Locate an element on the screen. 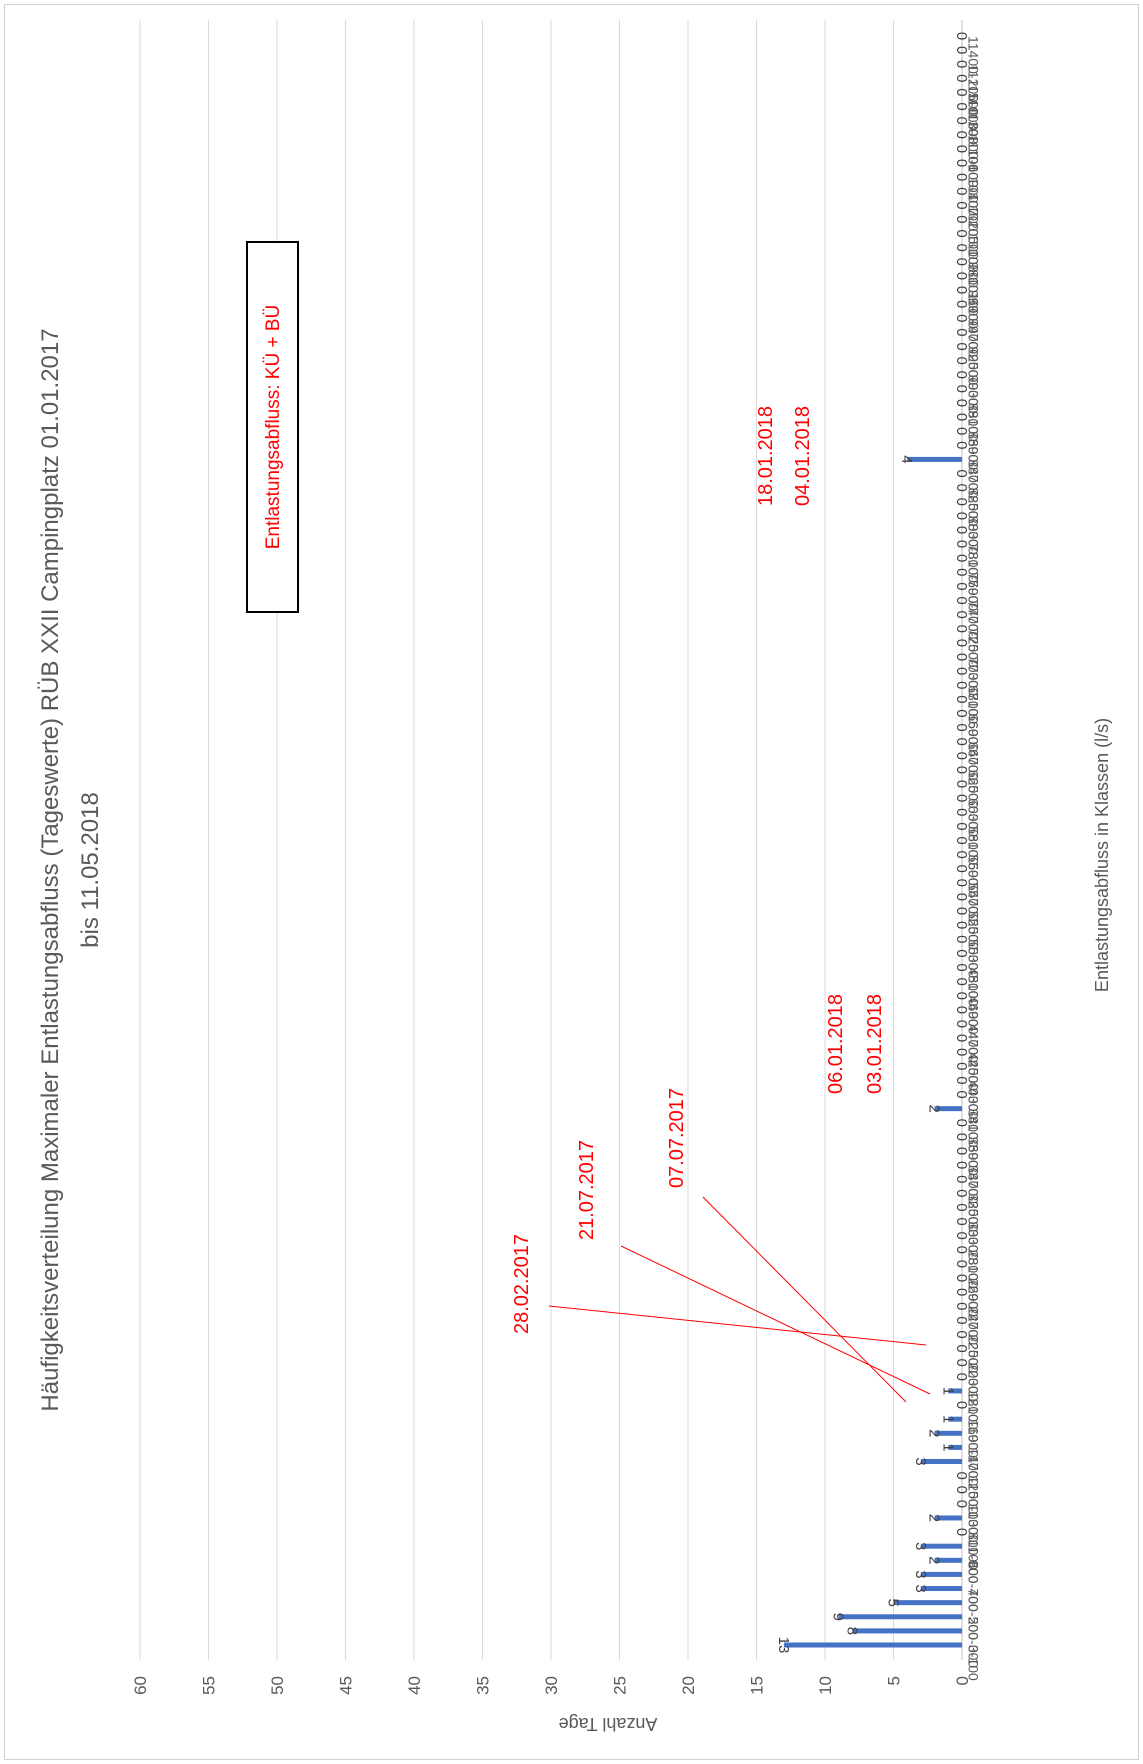 This screenshot has width=1143, height=1764. x-tick-label: 5000-5100 is located at coordinates (973, 972).